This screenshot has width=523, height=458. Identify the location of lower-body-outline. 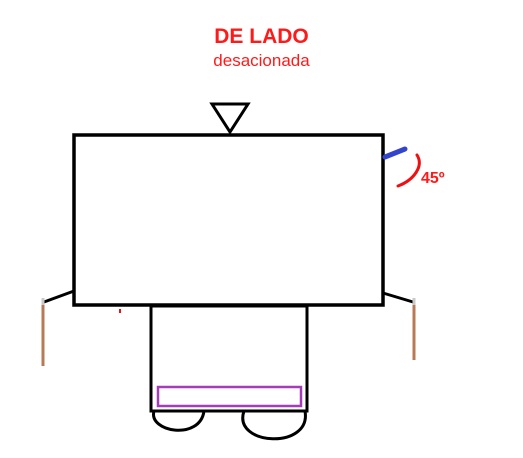
(229, 358).